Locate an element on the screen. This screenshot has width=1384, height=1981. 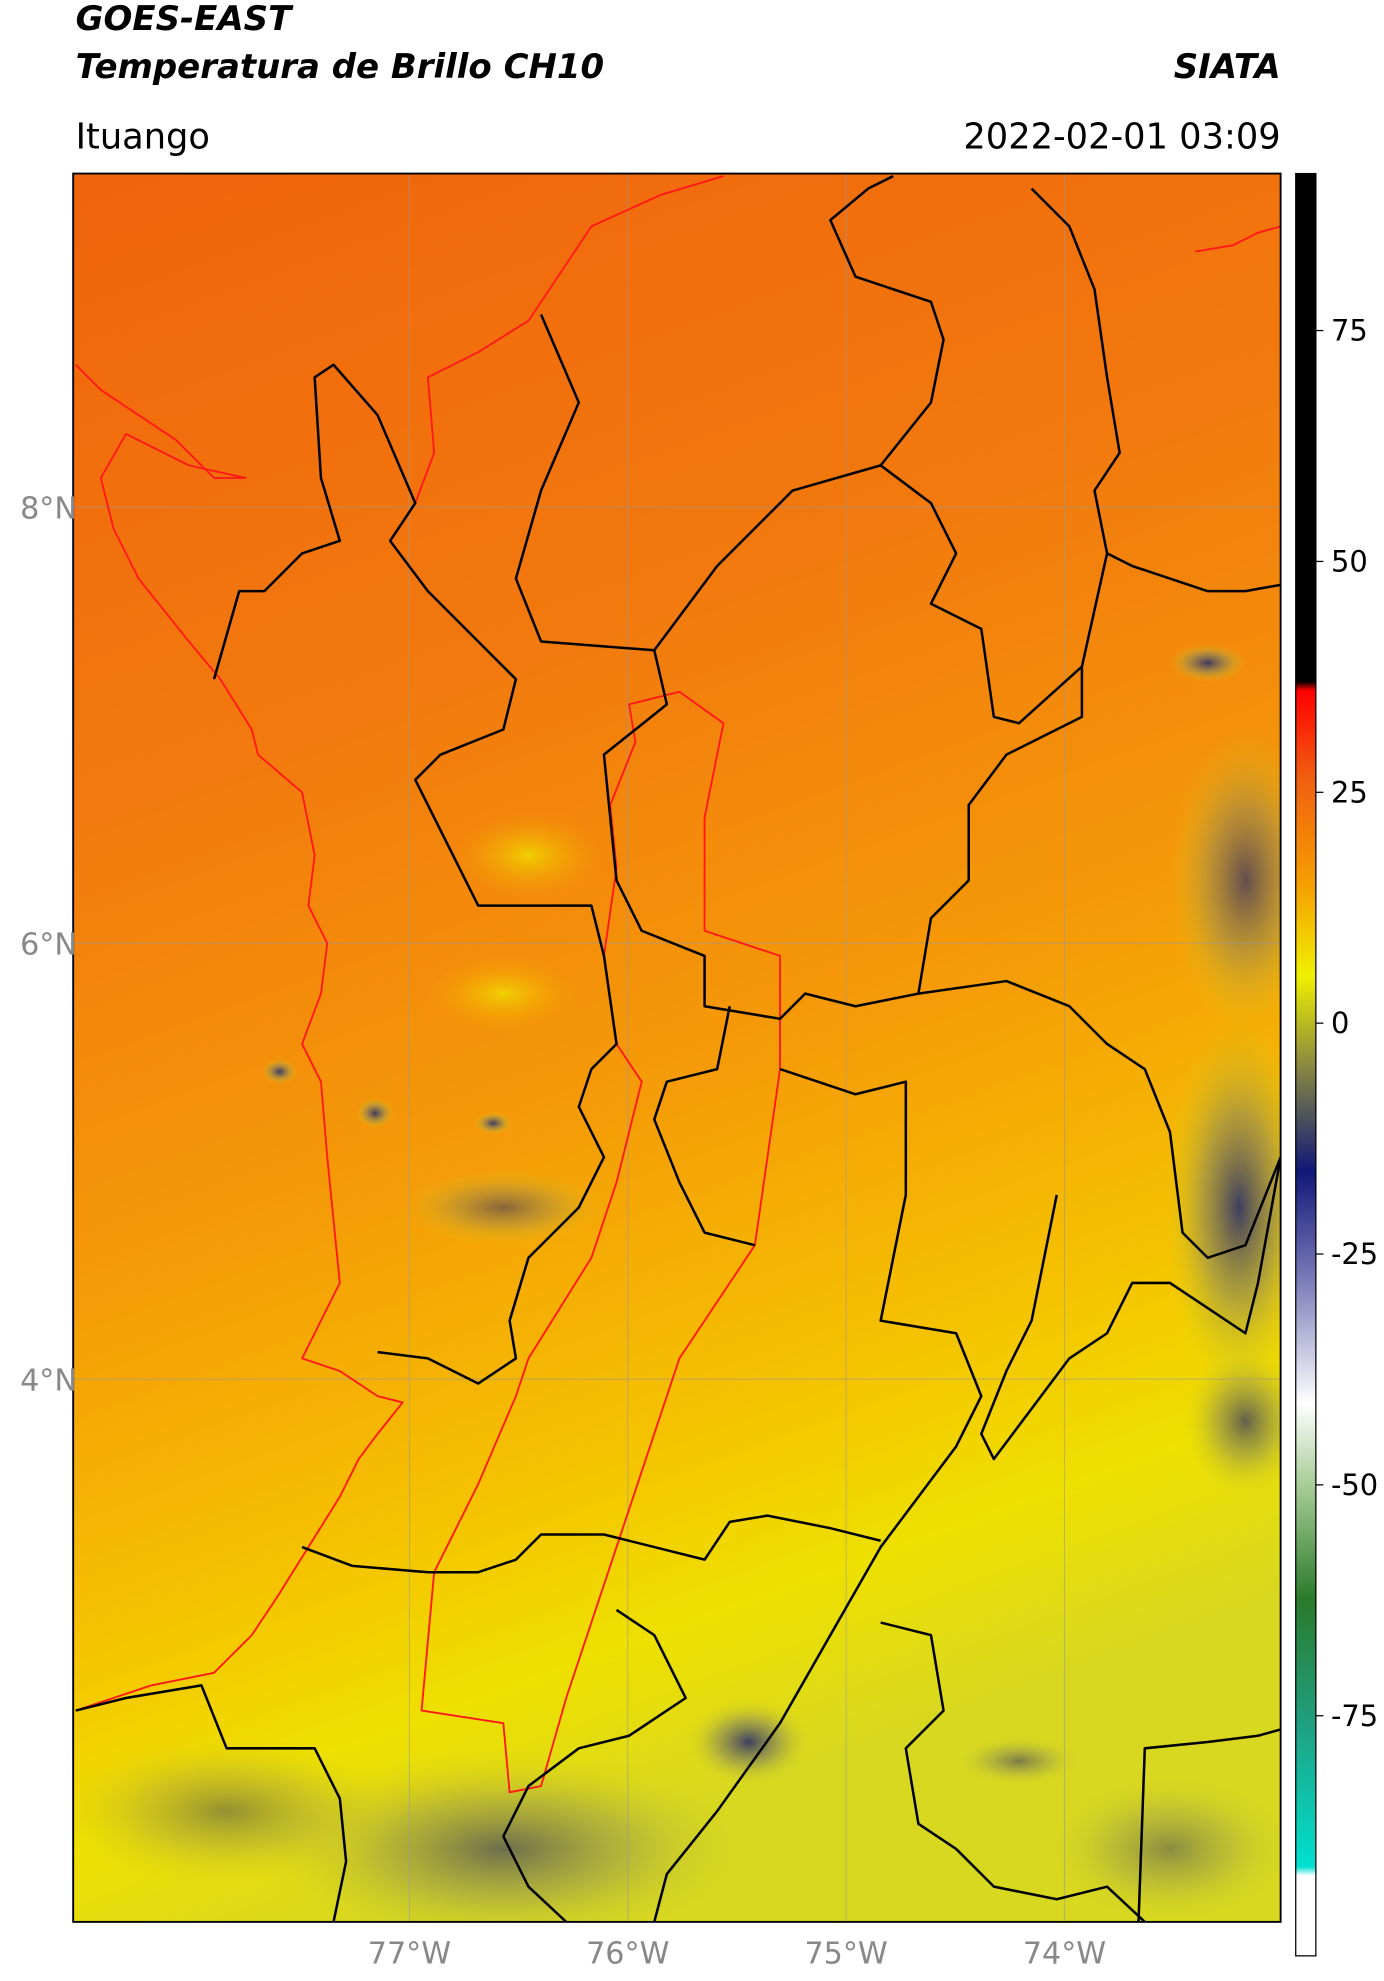
colorbar-label: 25 is located at coordinates (1349, 792).